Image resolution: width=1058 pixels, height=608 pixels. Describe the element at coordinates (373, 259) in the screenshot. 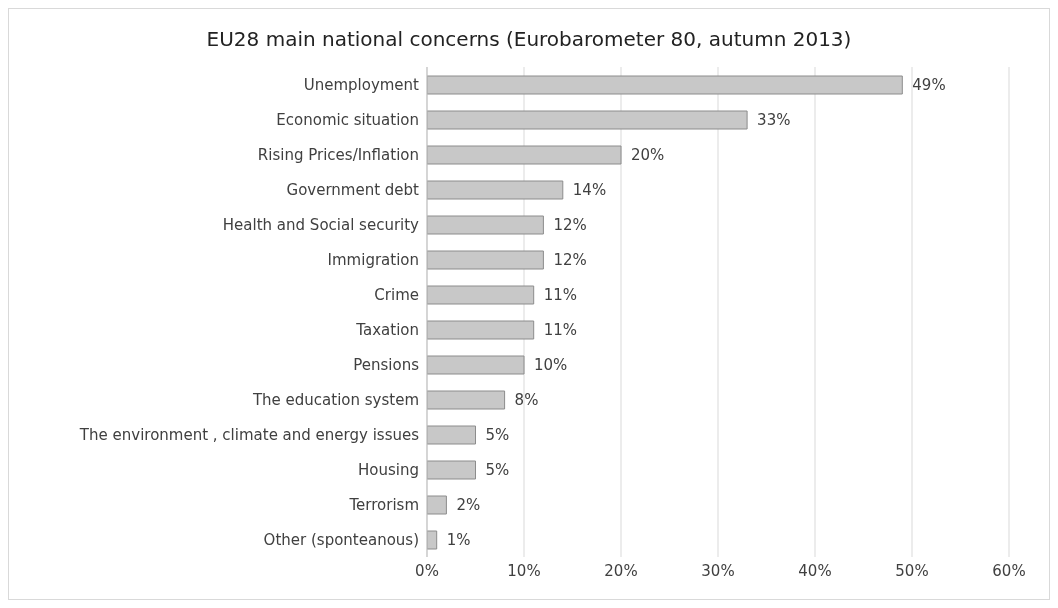

I see `y-tick-label: Immigration` at that location.